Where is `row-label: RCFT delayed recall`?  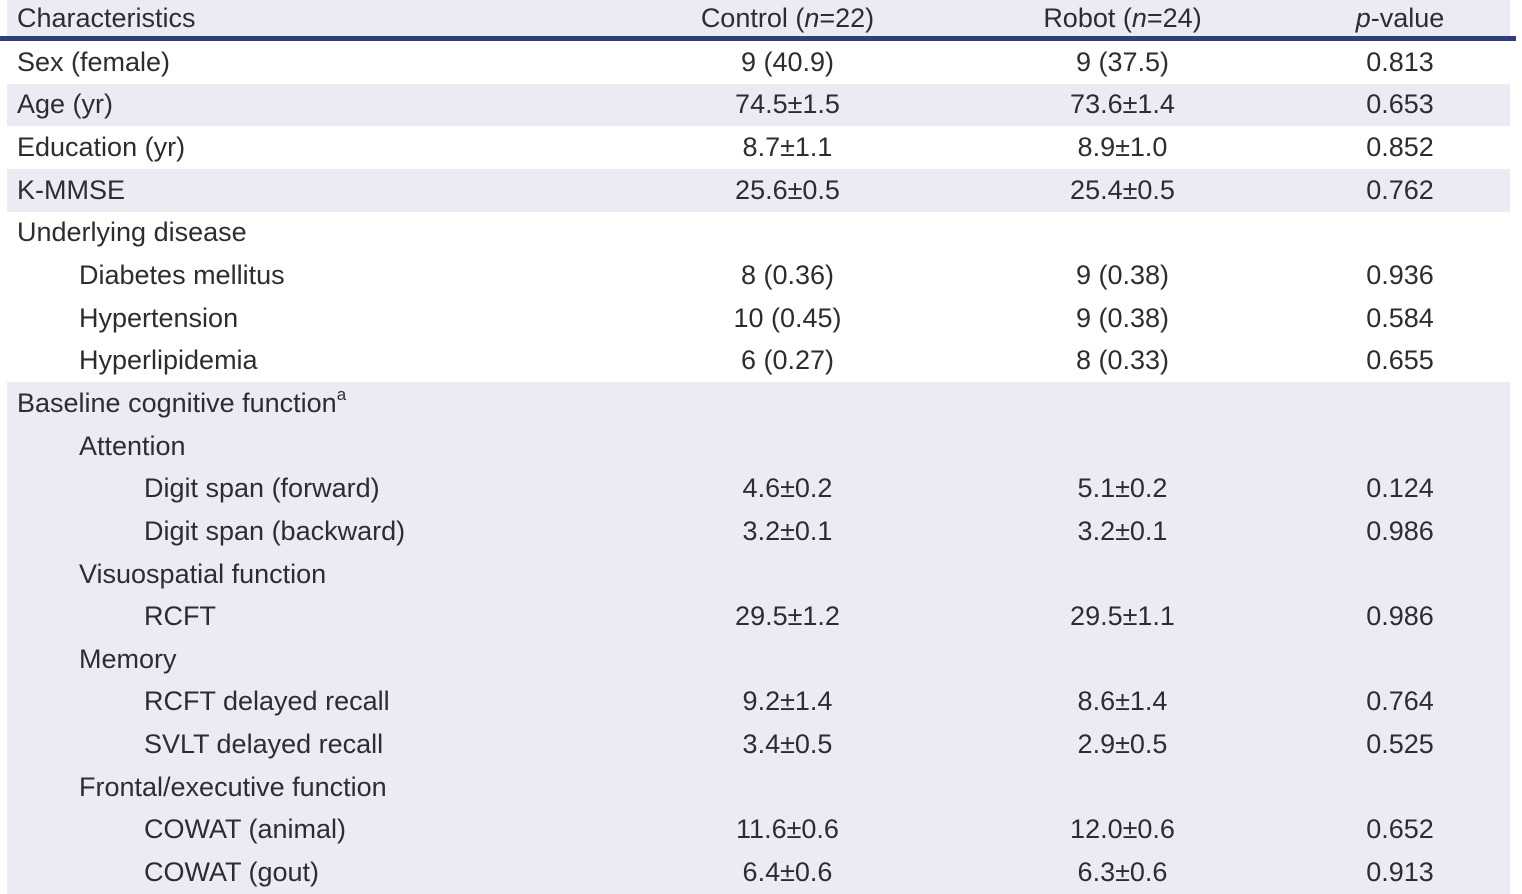
row-label: RCFT delayed recall is located at coordinates (267, 701).